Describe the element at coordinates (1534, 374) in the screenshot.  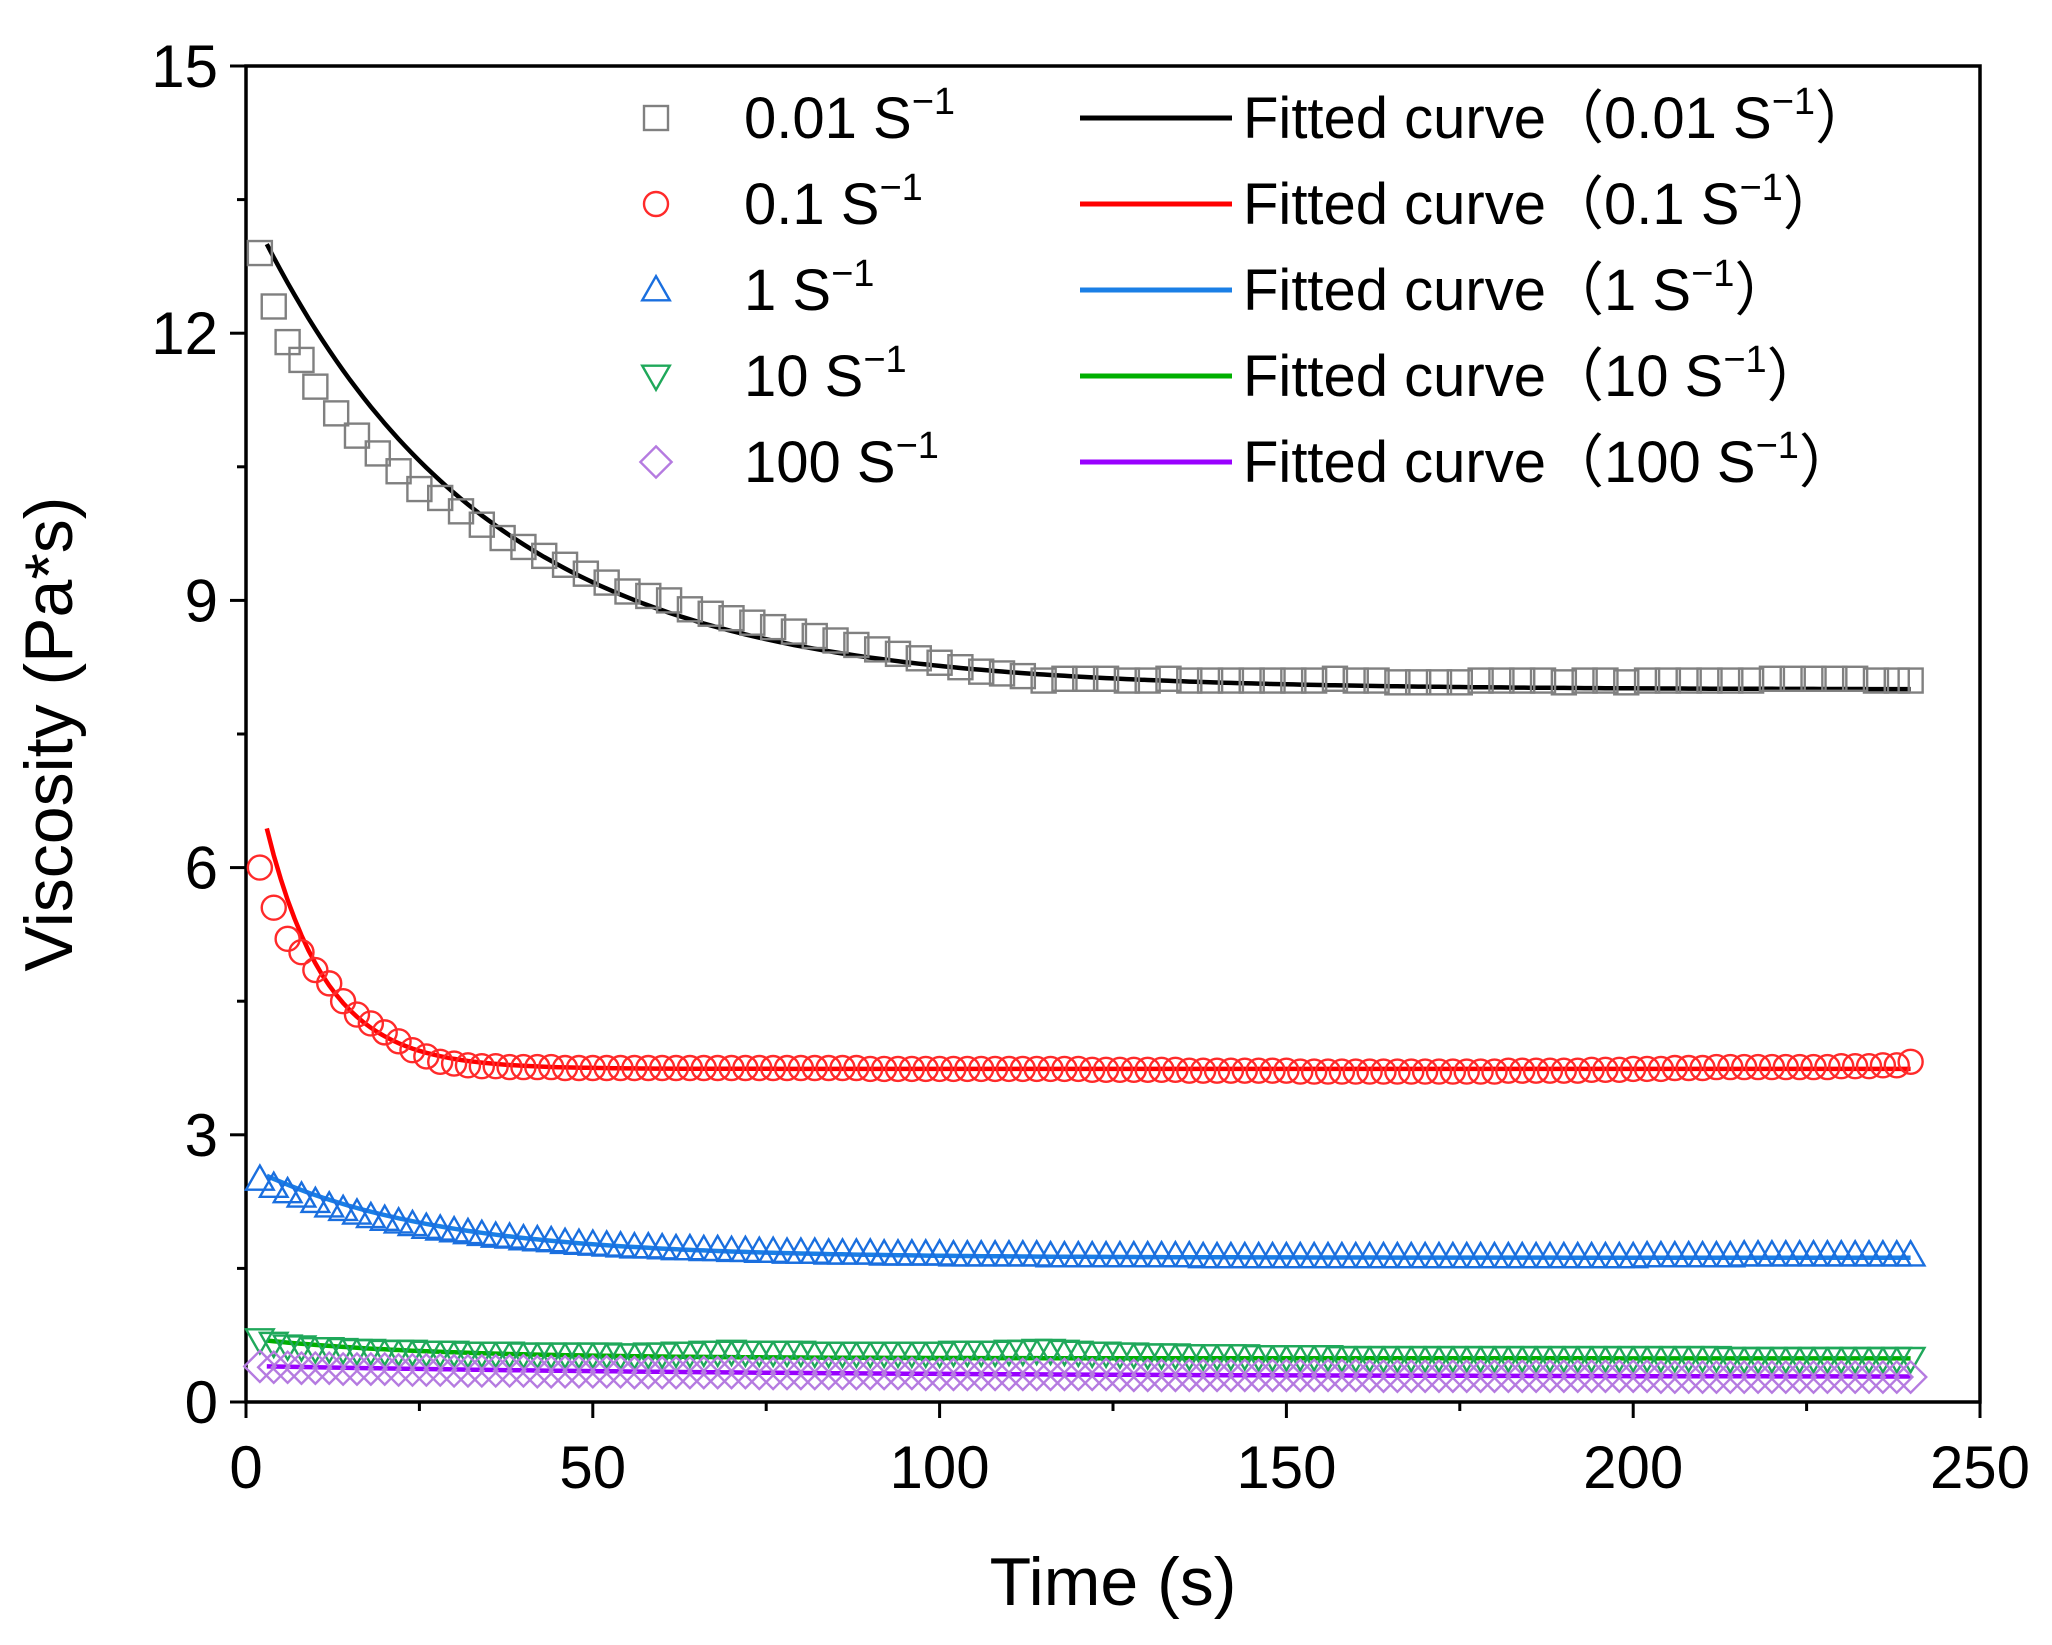
I see `legend-fit-label-4: Fitted curve（10 S−1）` at that location.